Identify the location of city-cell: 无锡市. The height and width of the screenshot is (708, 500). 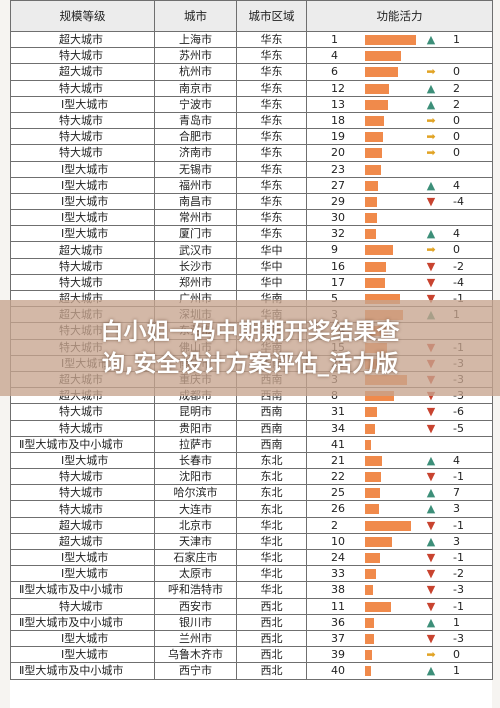
(195, 169).